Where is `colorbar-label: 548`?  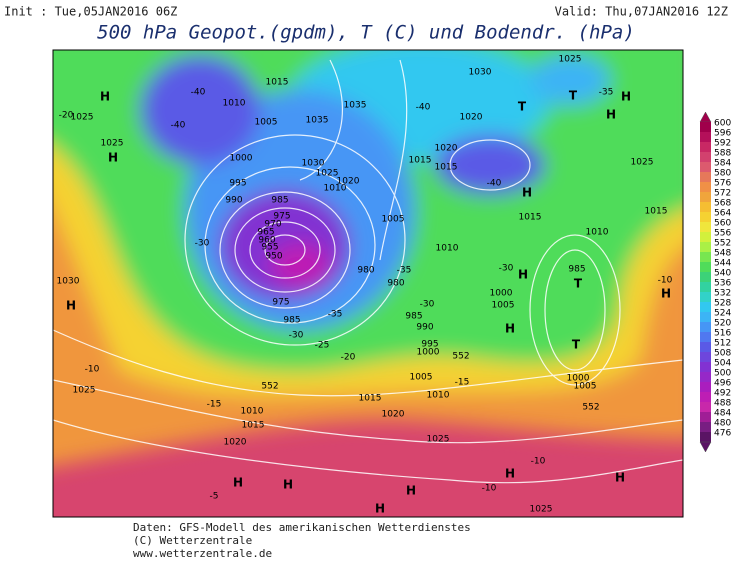 colorbar-label: 548 is located at coordinates (722, 254).